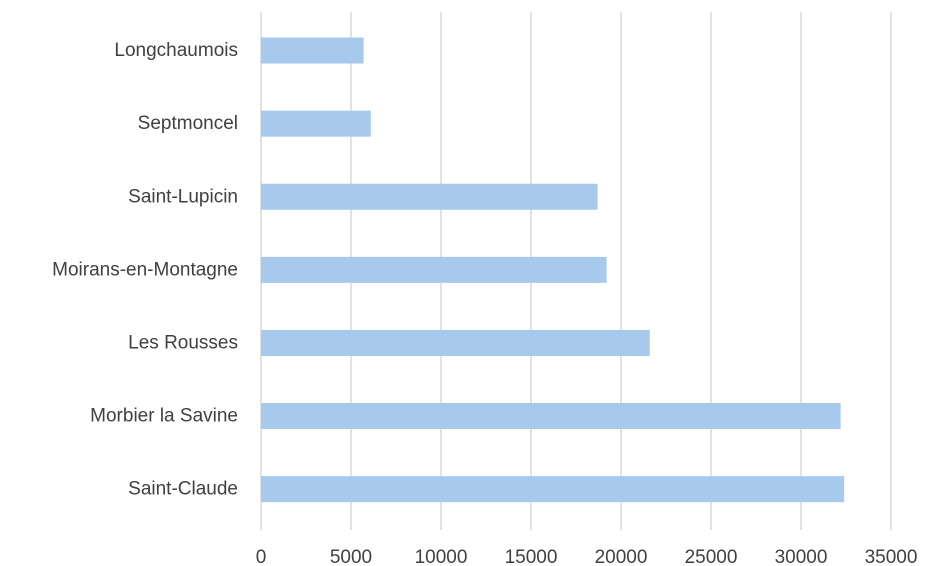 This screenshot has height=566, width=925. What do you see at coordinates (455, 342) in the screenshot?
I see `bar-les-rousses` at bounding box center [455, 342].